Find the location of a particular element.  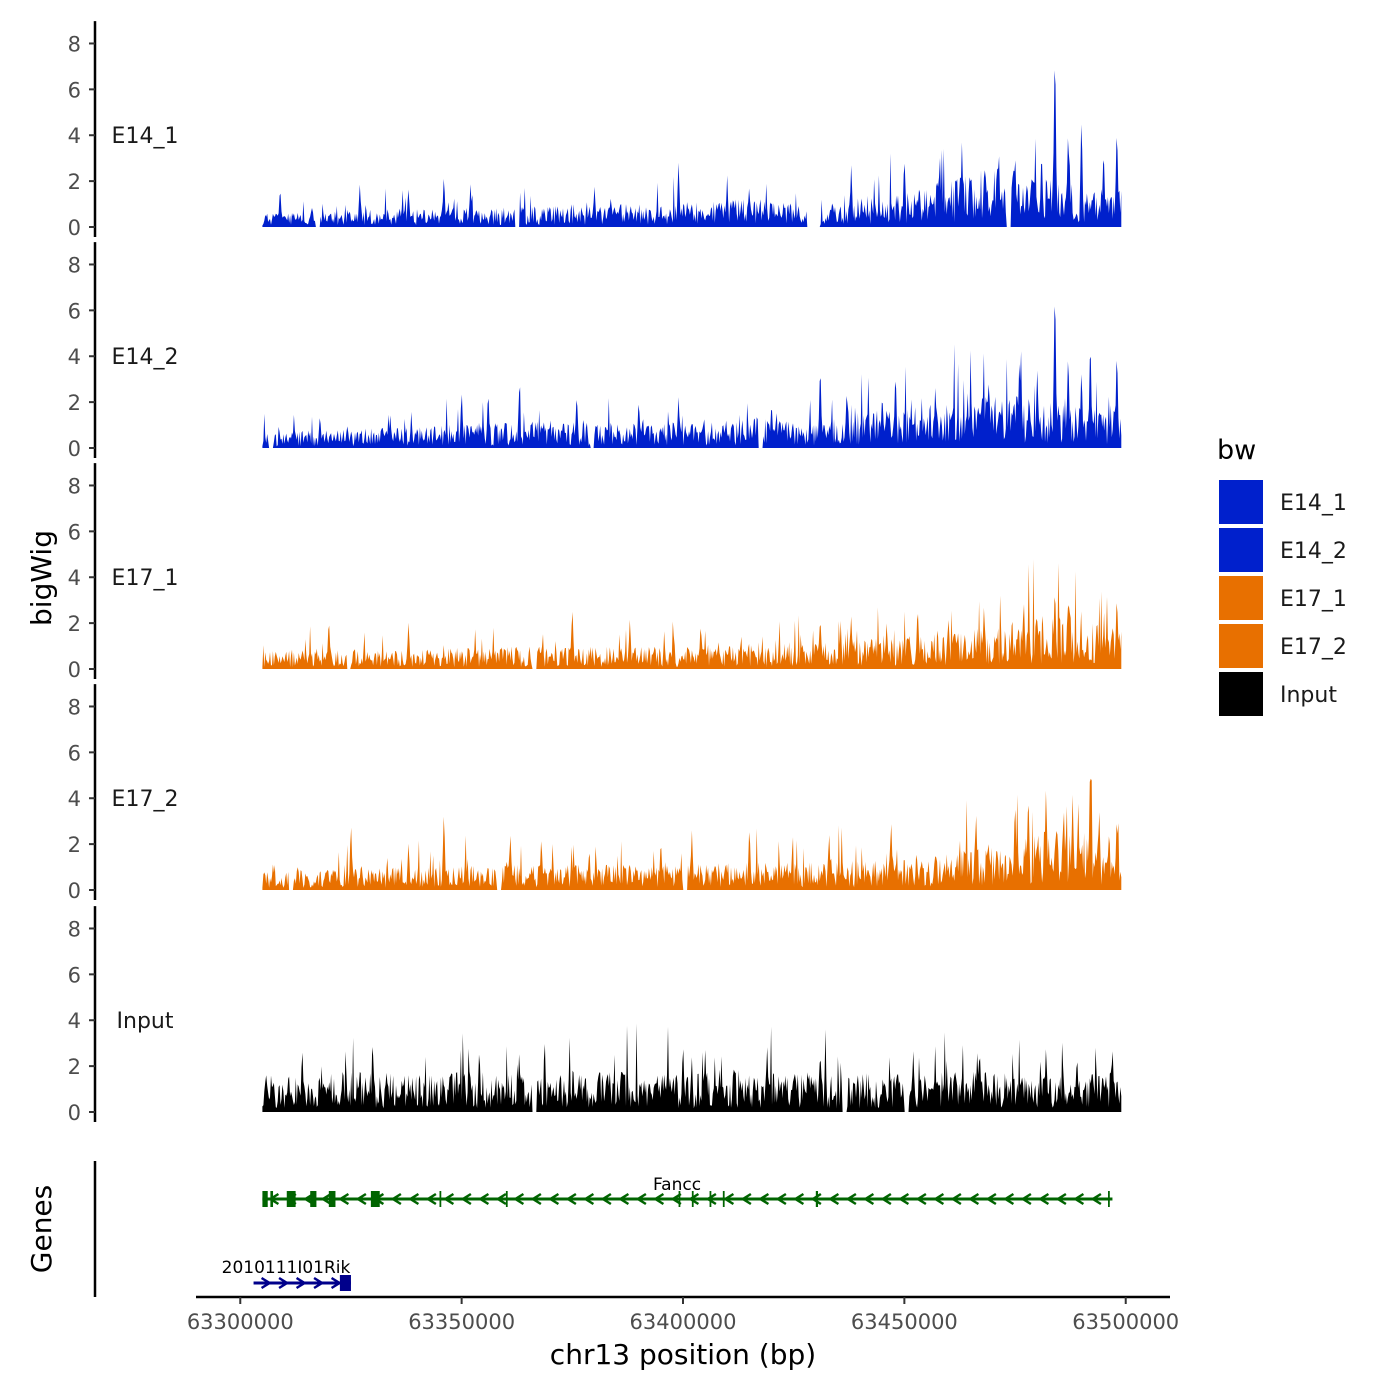

x-tick-label: 63400000 is located at coordinates (683, 1322).